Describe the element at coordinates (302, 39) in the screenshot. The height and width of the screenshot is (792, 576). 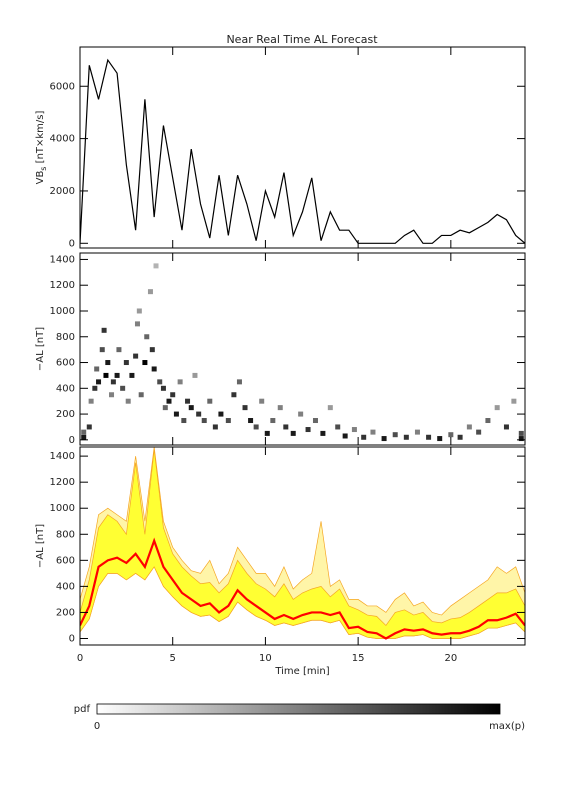
I see `chart-title: Near Real Time AL Forecast` at that location.